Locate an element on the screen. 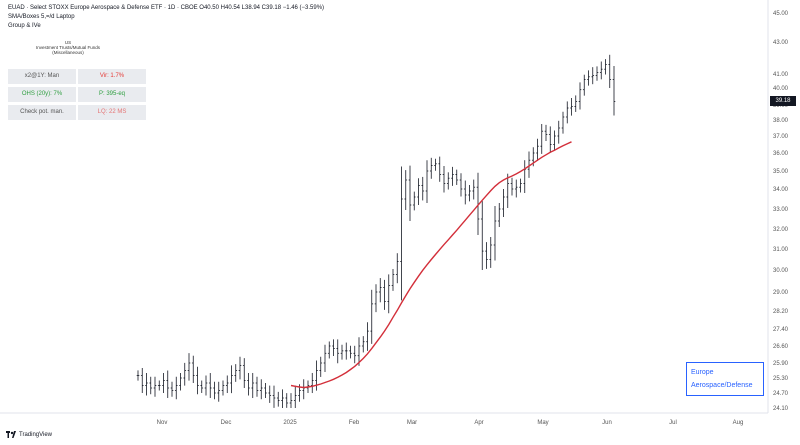 The height and width of the screenshot is (445, 800). legend-line1: Europe is located at coordinates (702, 372).